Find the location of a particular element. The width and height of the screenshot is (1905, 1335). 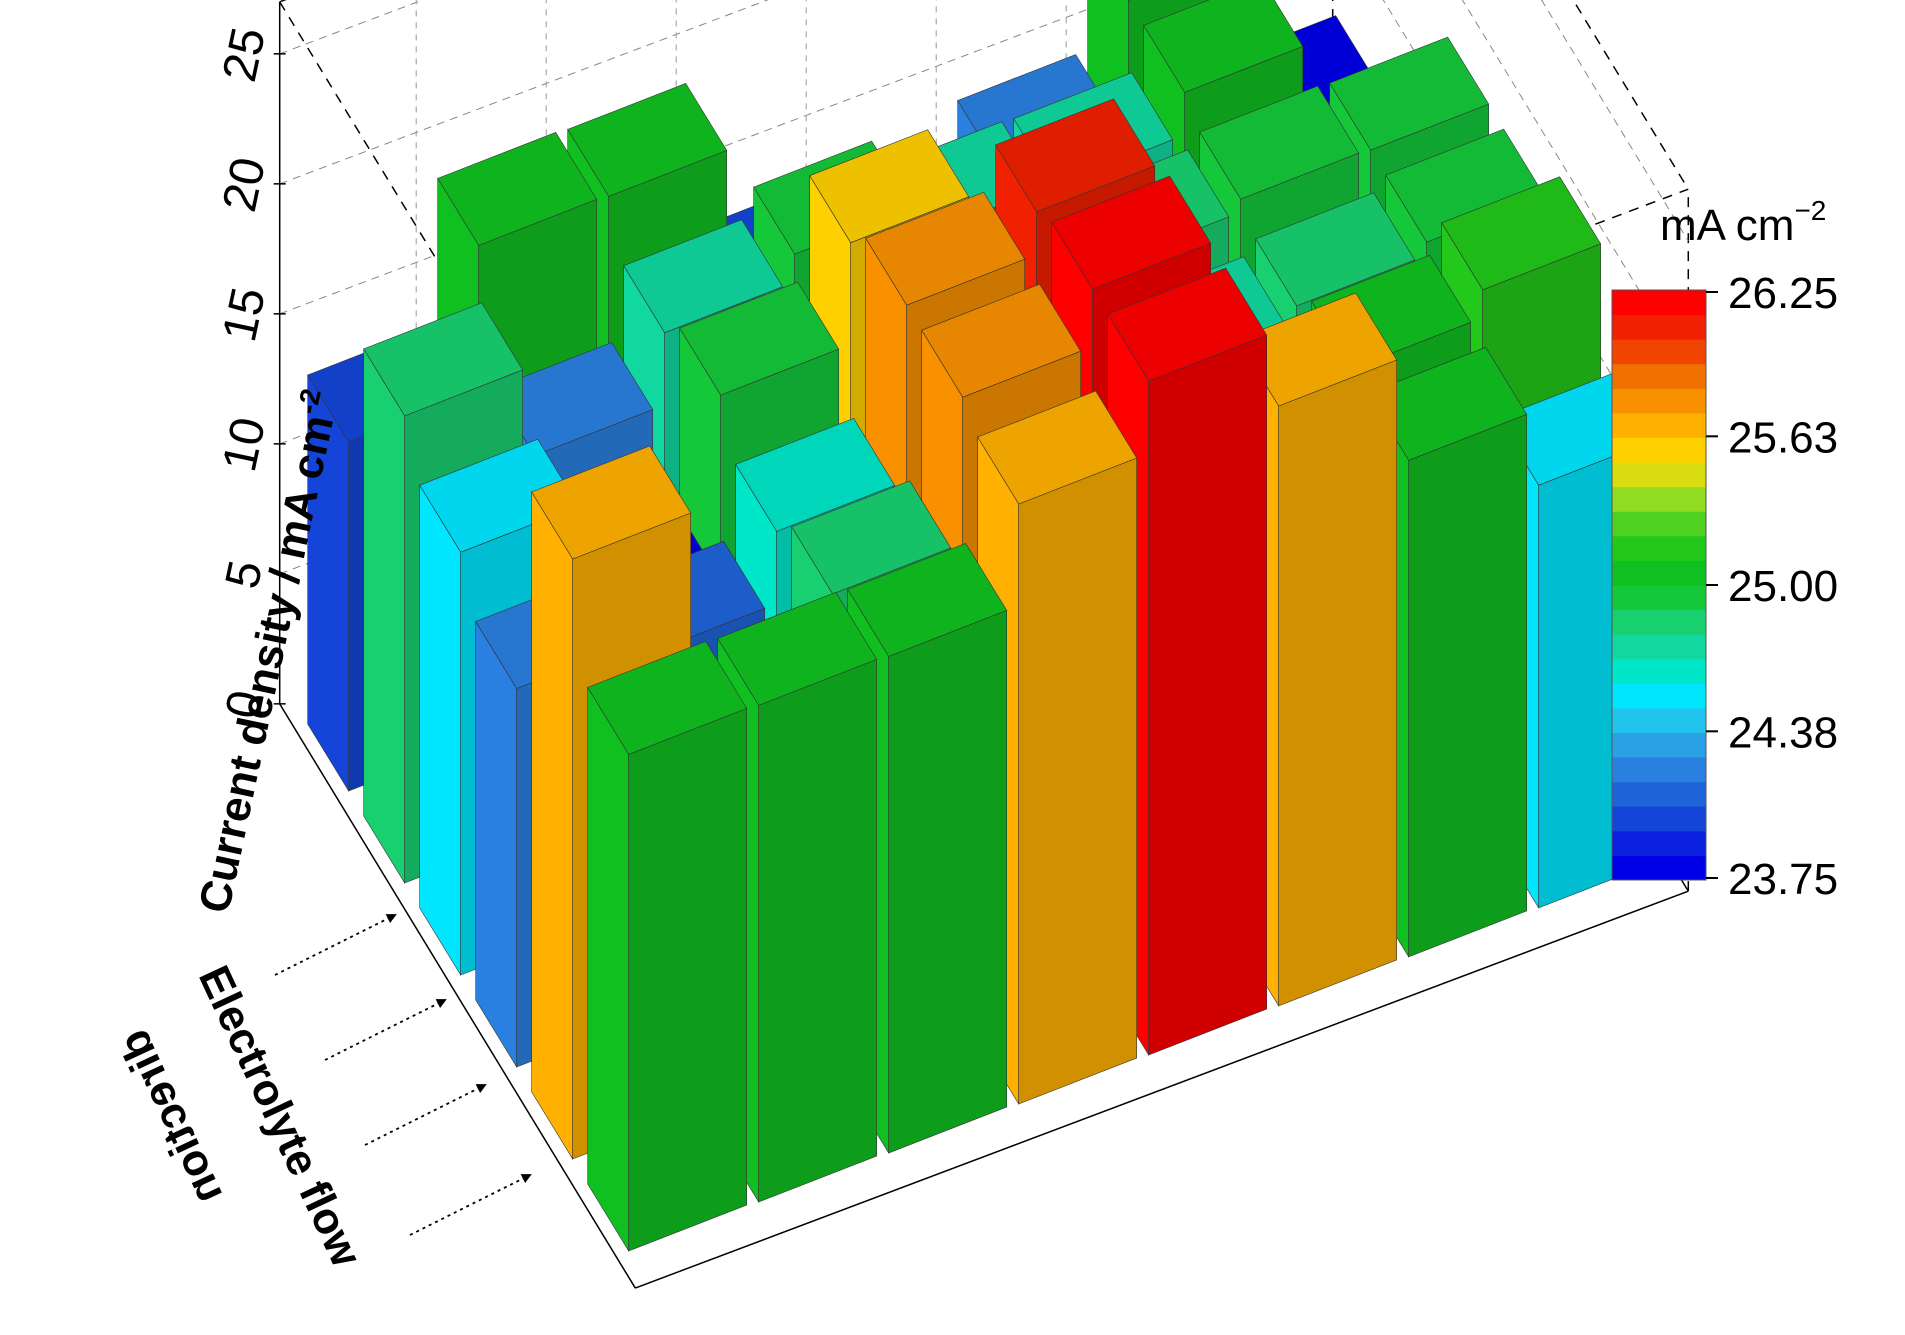

z-tick-label: 25 is located at coordinates (244, 54).